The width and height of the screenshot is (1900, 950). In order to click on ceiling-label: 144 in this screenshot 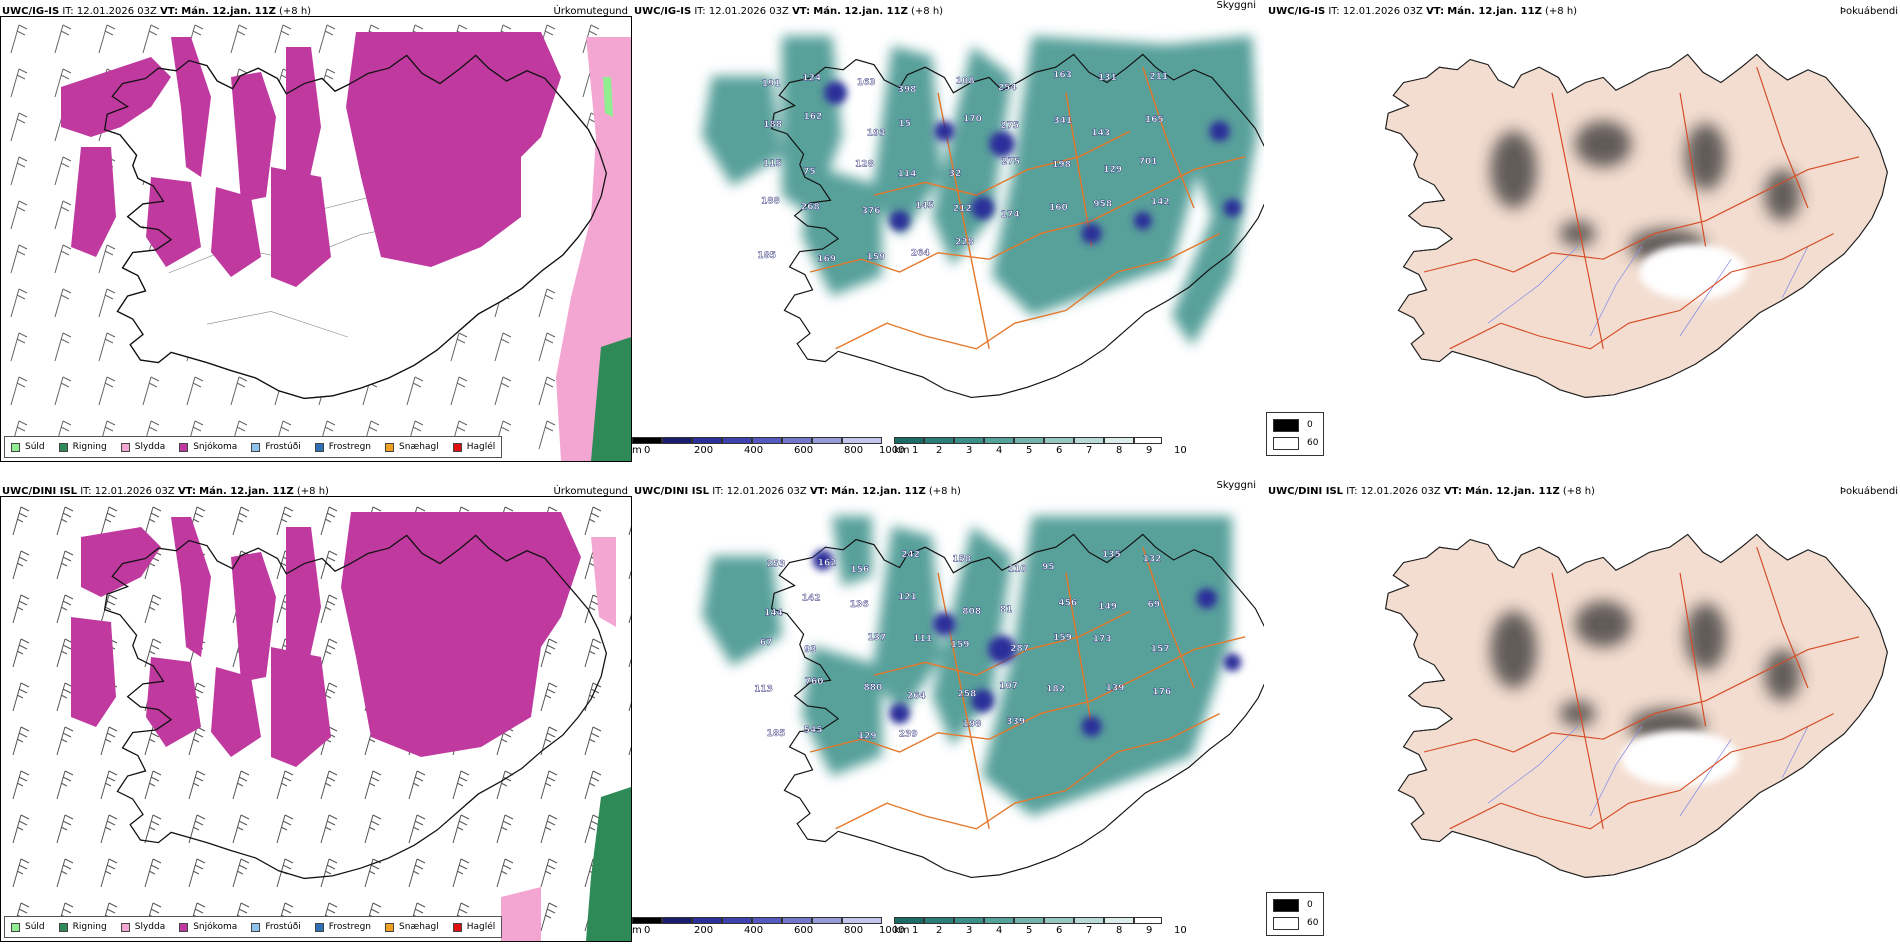, I will do `click(773, 614)`.